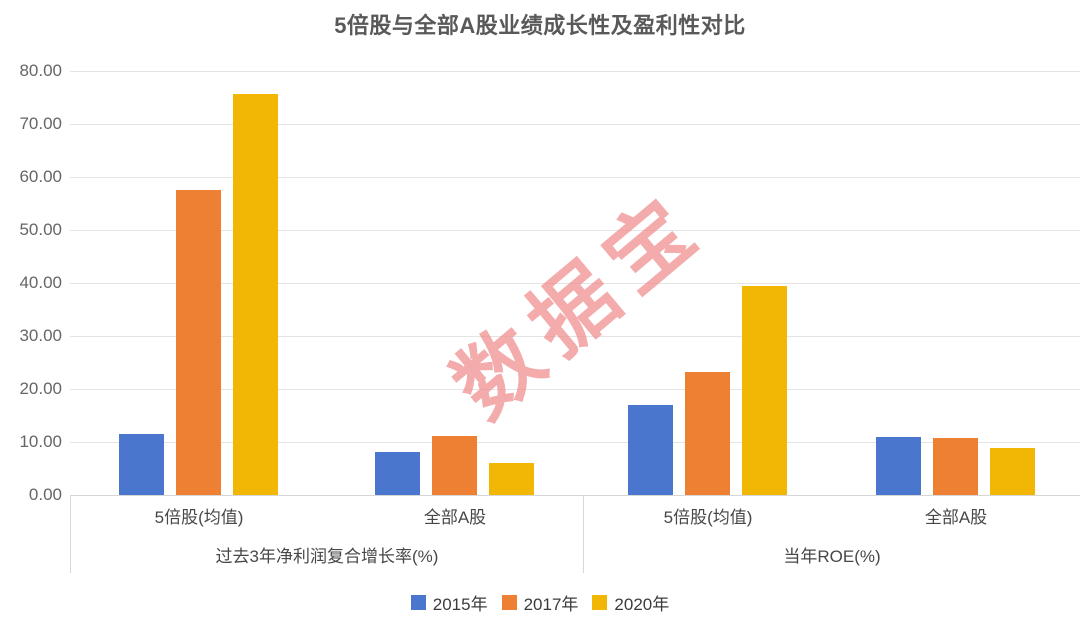 The height and width of the screenshot is (621, 1080). Describe the element at coordinates (40, 441) in the screenshot. I see `y-axis-tick-label: 10.00` at that location.